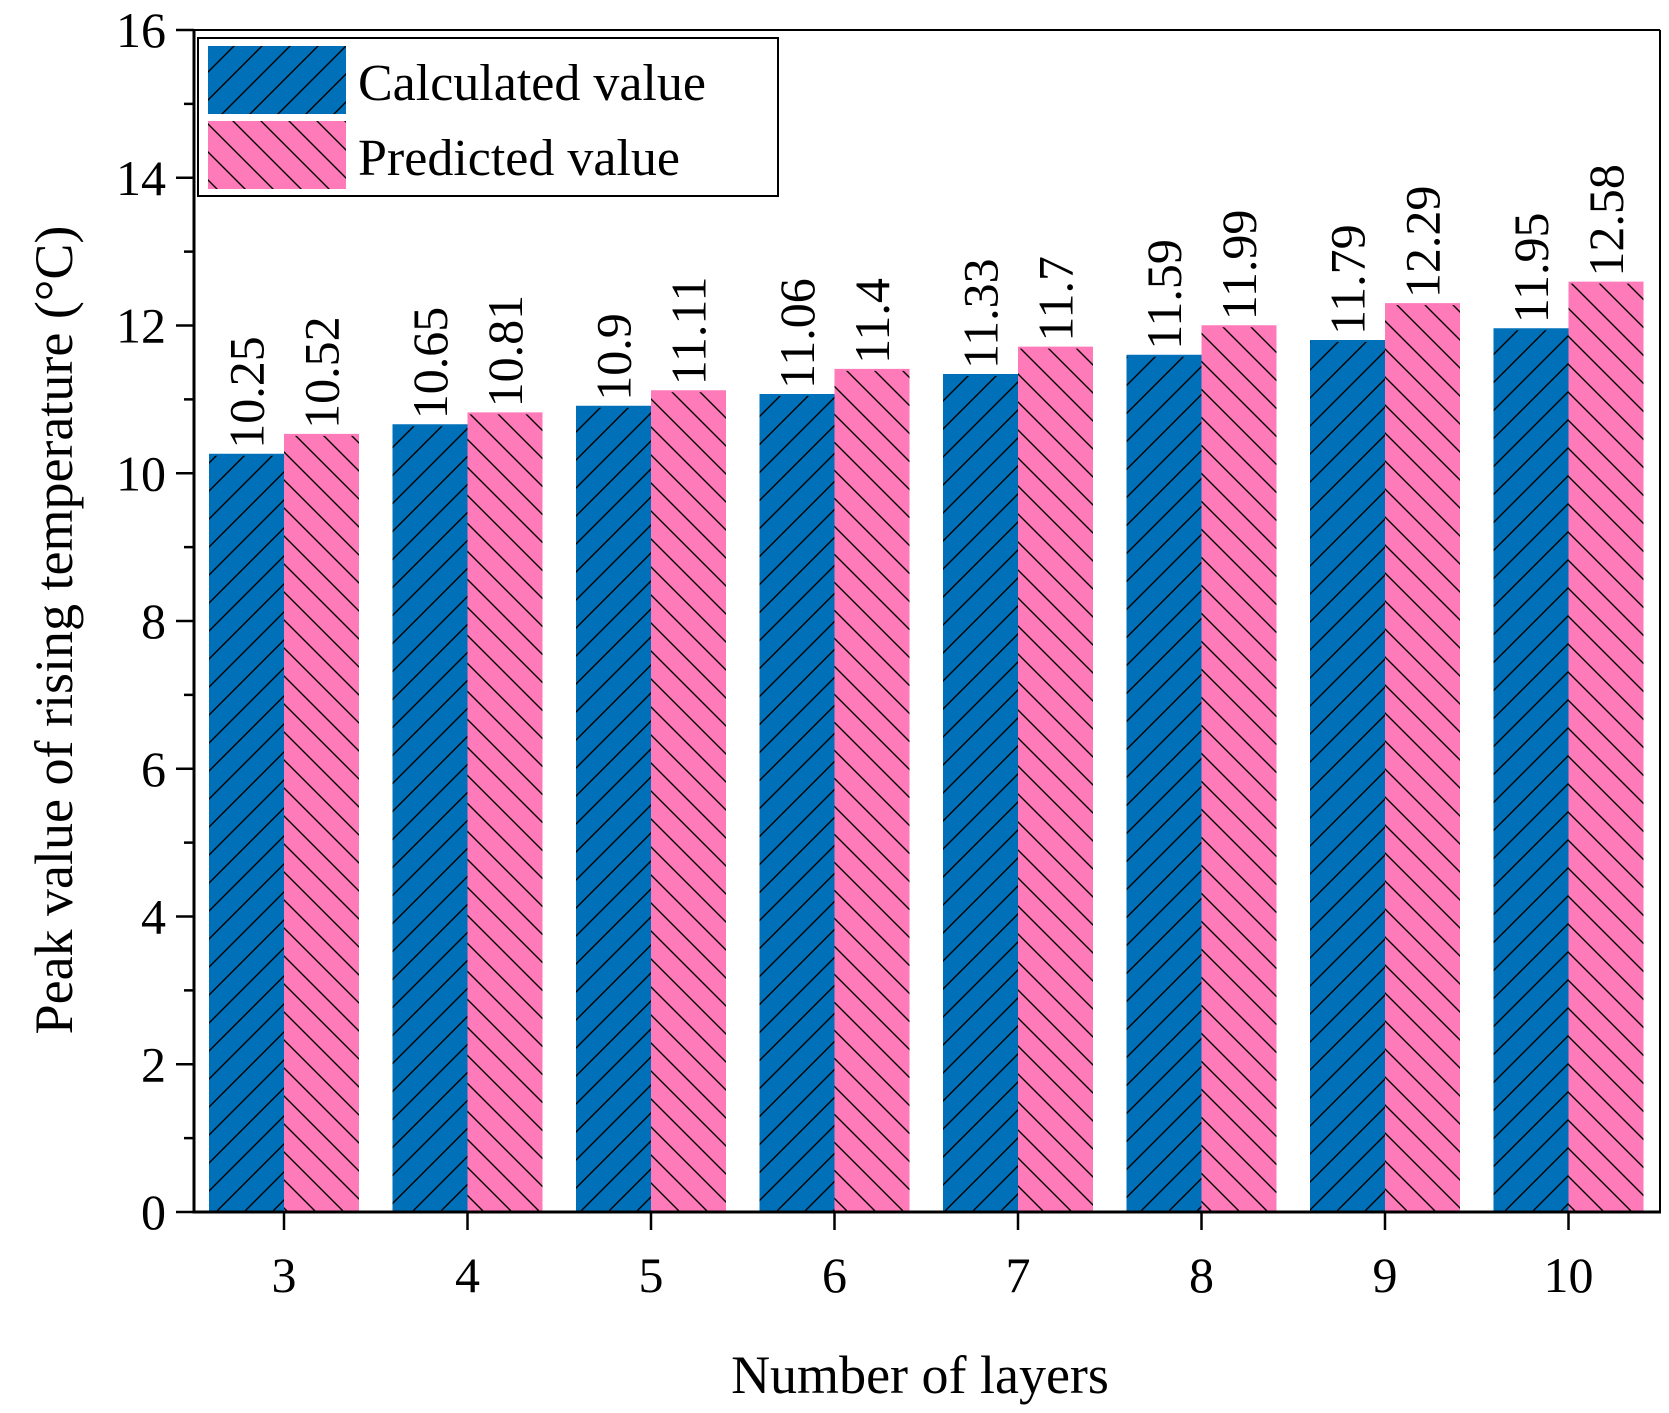  I want to click on y-tick-label-0: 0, so click(153, 1212).